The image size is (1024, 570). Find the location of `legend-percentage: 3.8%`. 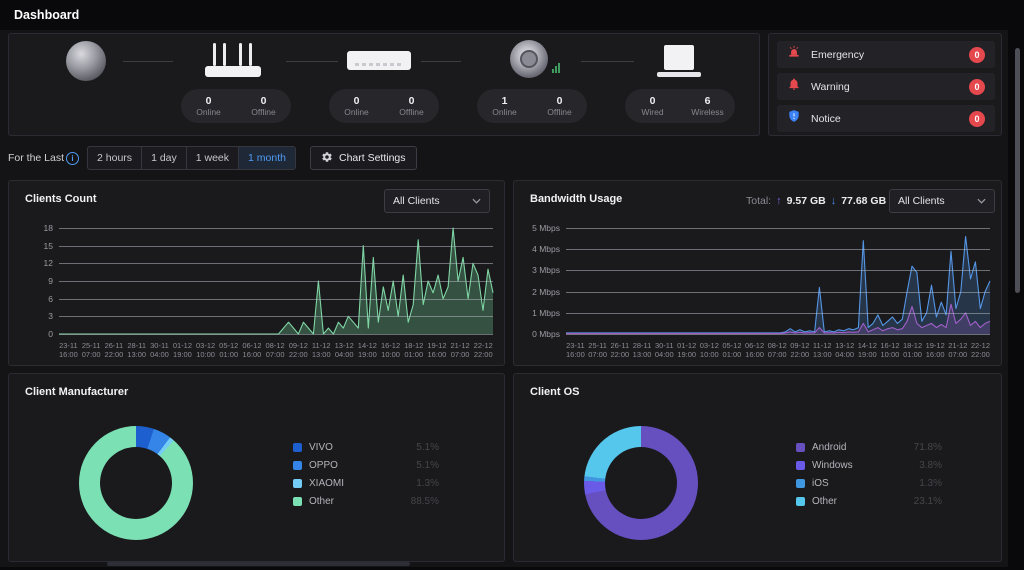

legend-percentage: 3.8% is located at coordinates (930, 465).